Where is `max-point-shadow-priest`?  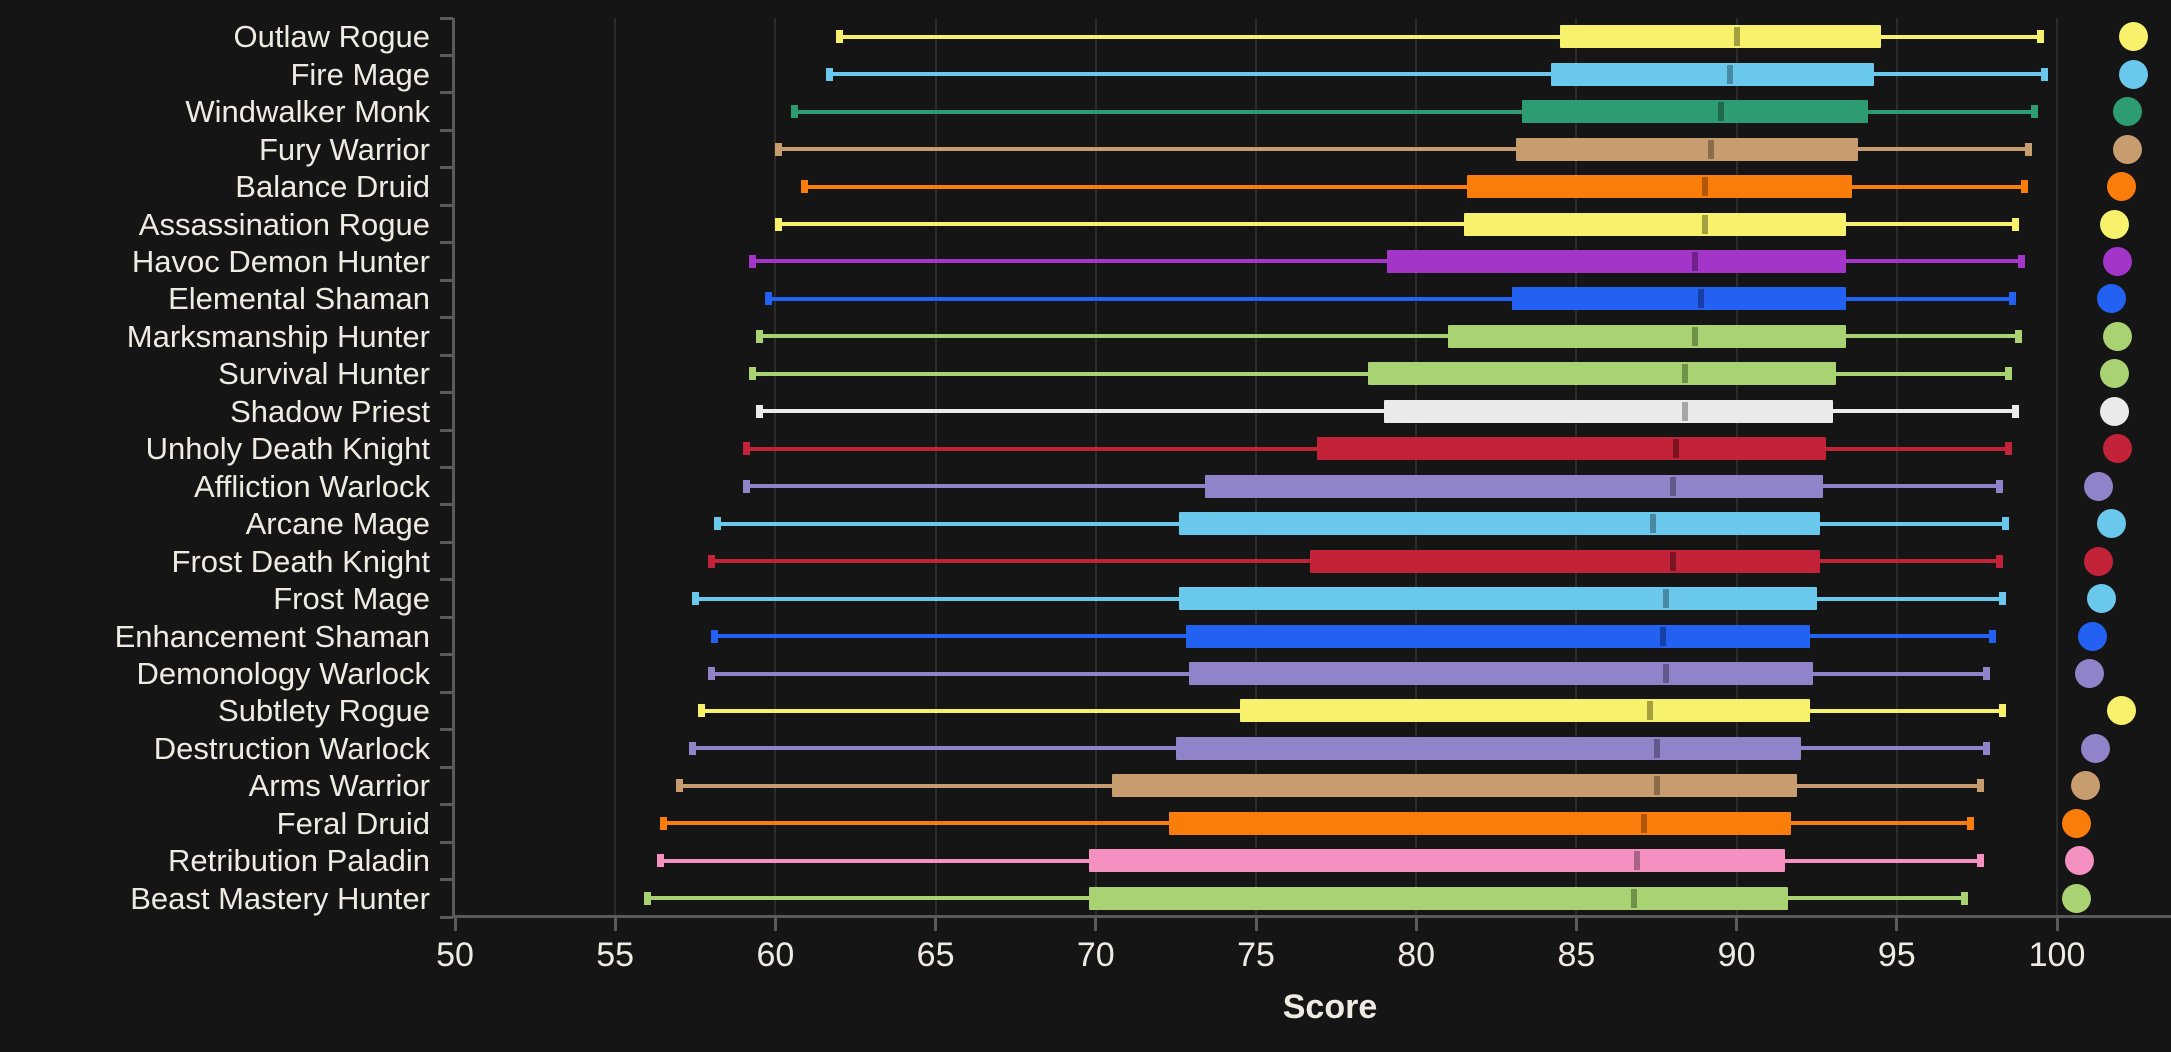
max-point-shadow-priest is located at coordinates (2115, 411).